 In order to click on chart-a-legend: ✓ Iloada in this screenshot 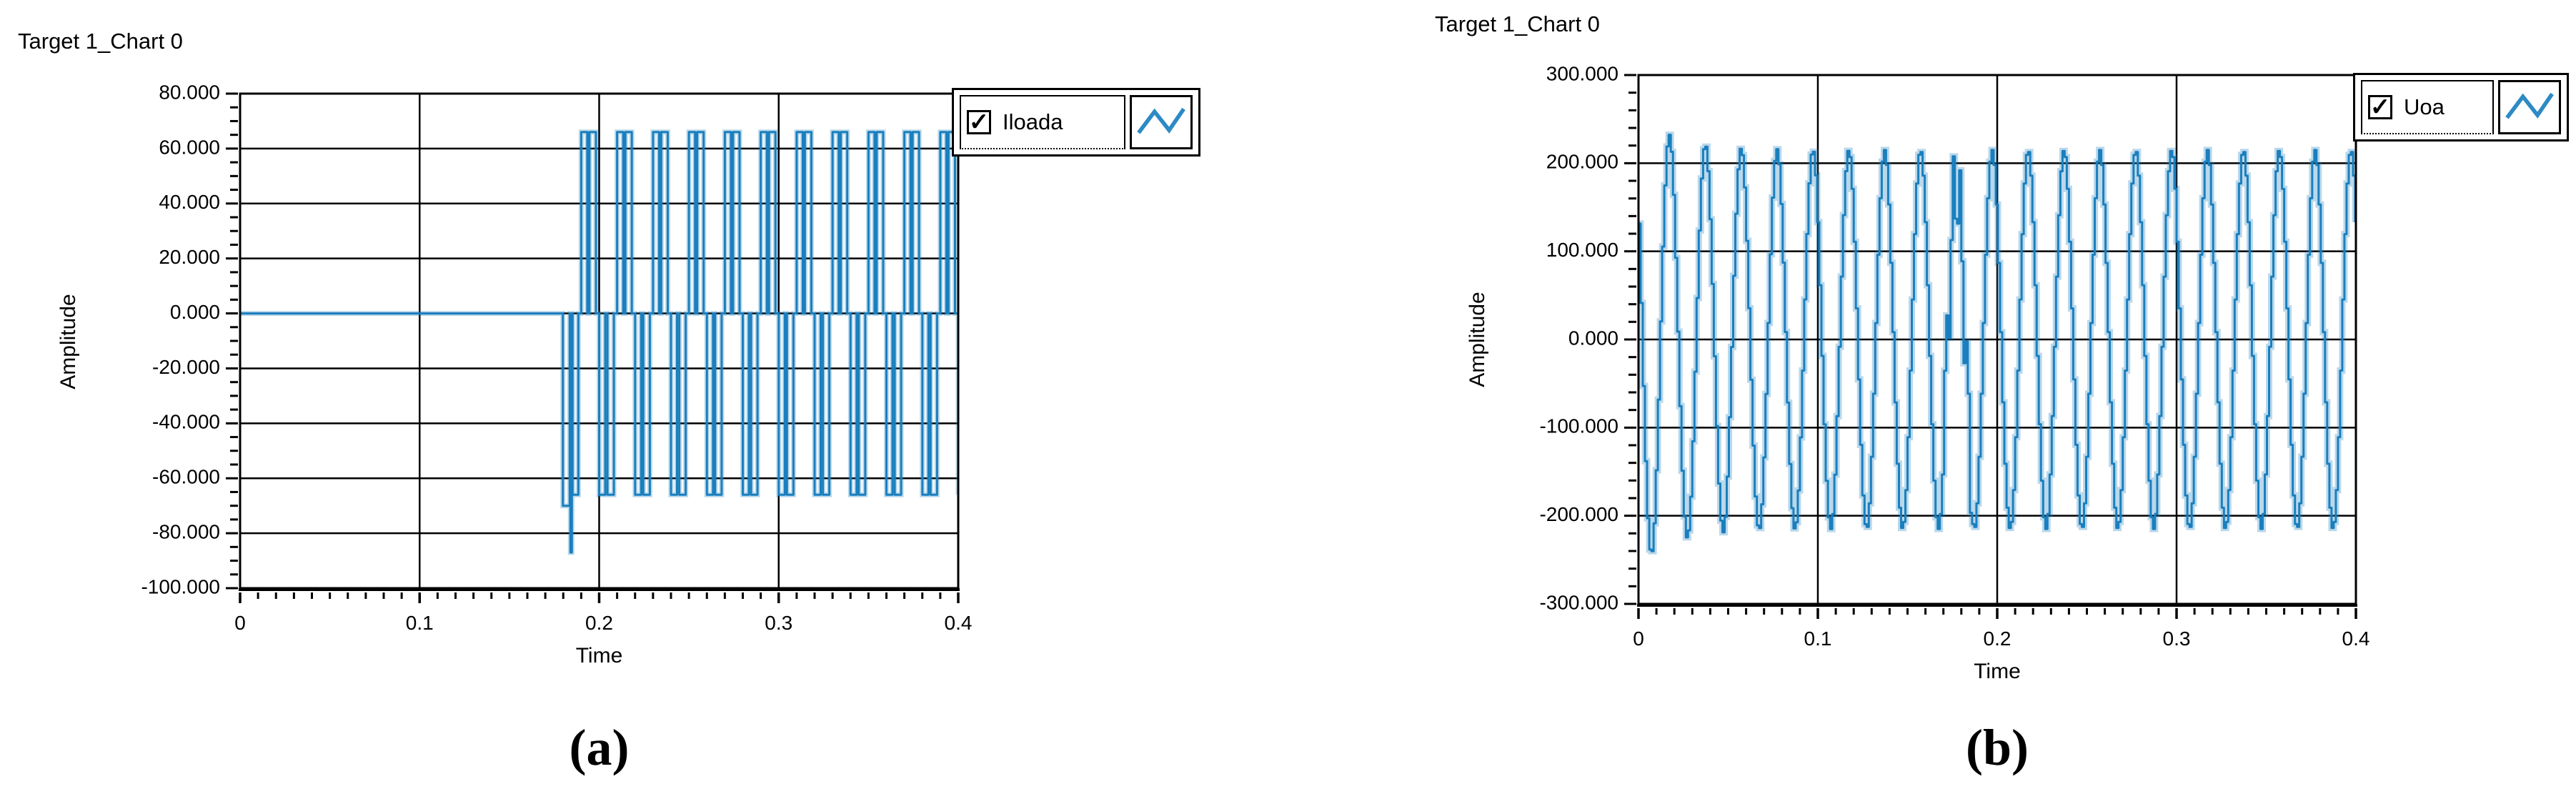, I will do `click(1076, 122)`.